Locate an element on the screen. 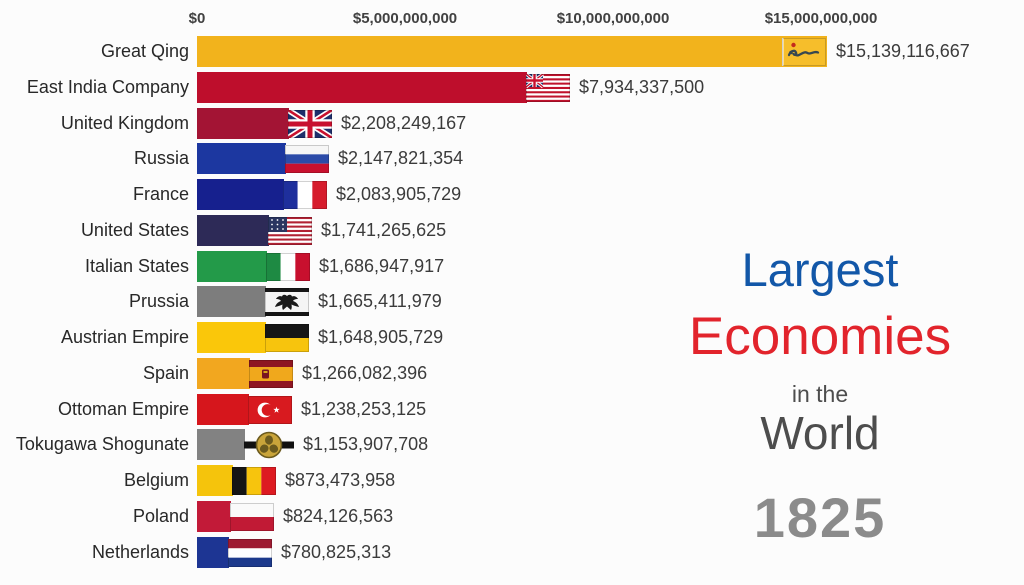 This screenshot has width=1024, height=585. value-label-italian-states: $1,686,947,917 is located at coordinates (382, 266).